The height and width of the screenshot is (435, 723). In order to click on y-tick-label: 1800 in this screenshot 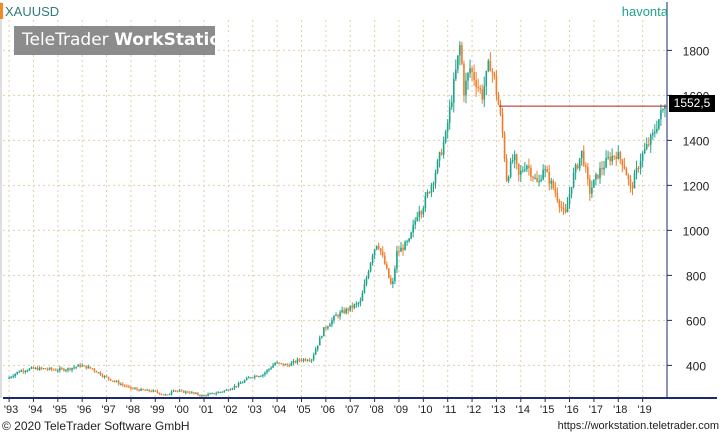, I will do `click(696, 51)`.